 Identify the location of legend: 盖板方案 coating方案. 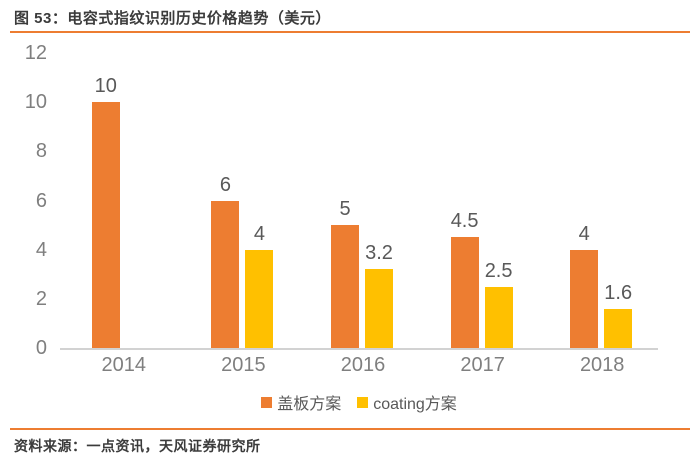
(359, 402).